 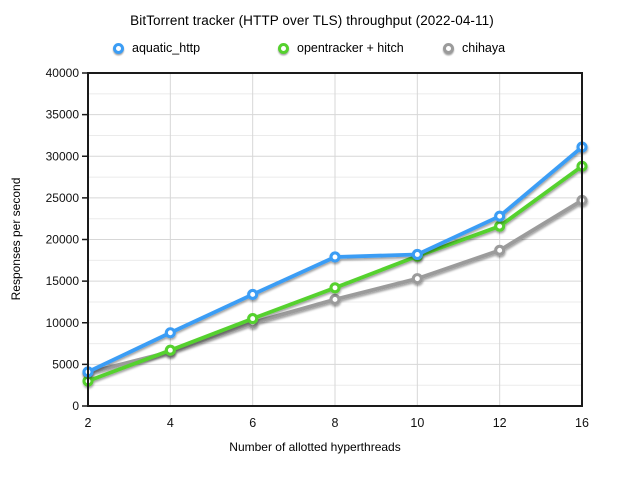 I want to click on legend-label: chihaya, so click(x=484, y=48).